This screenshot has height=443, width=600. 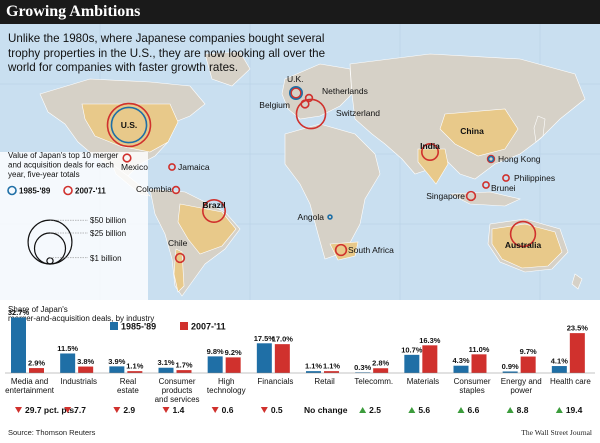 I want to click on bar-value-label-2007-consumer-products-and-services: 1.7%, so click(x=183, y=365).